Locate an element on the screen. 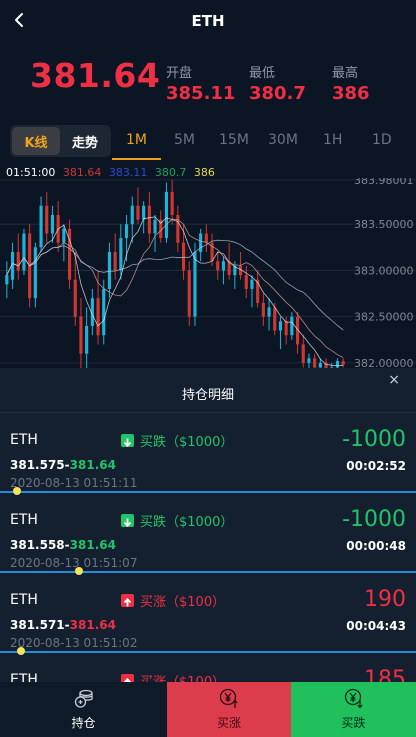 The image size is (416, 737). holding-prices: 381.571-381.64 is located at coordinates (63, 625).